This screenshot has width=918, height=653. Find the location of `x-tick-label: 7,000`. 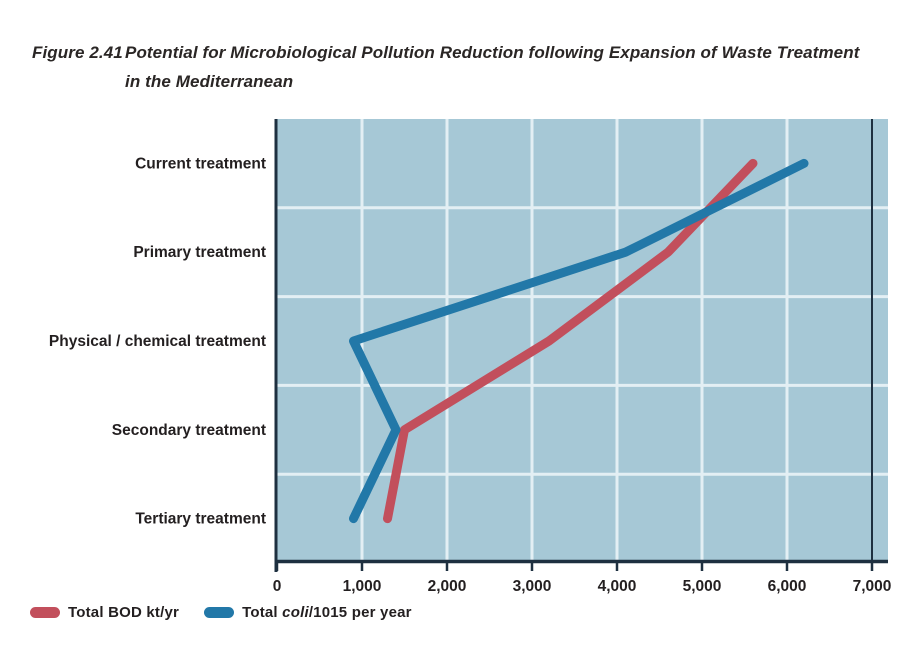

x-tick-label: 7,000 is located at coordinates (872, 586).